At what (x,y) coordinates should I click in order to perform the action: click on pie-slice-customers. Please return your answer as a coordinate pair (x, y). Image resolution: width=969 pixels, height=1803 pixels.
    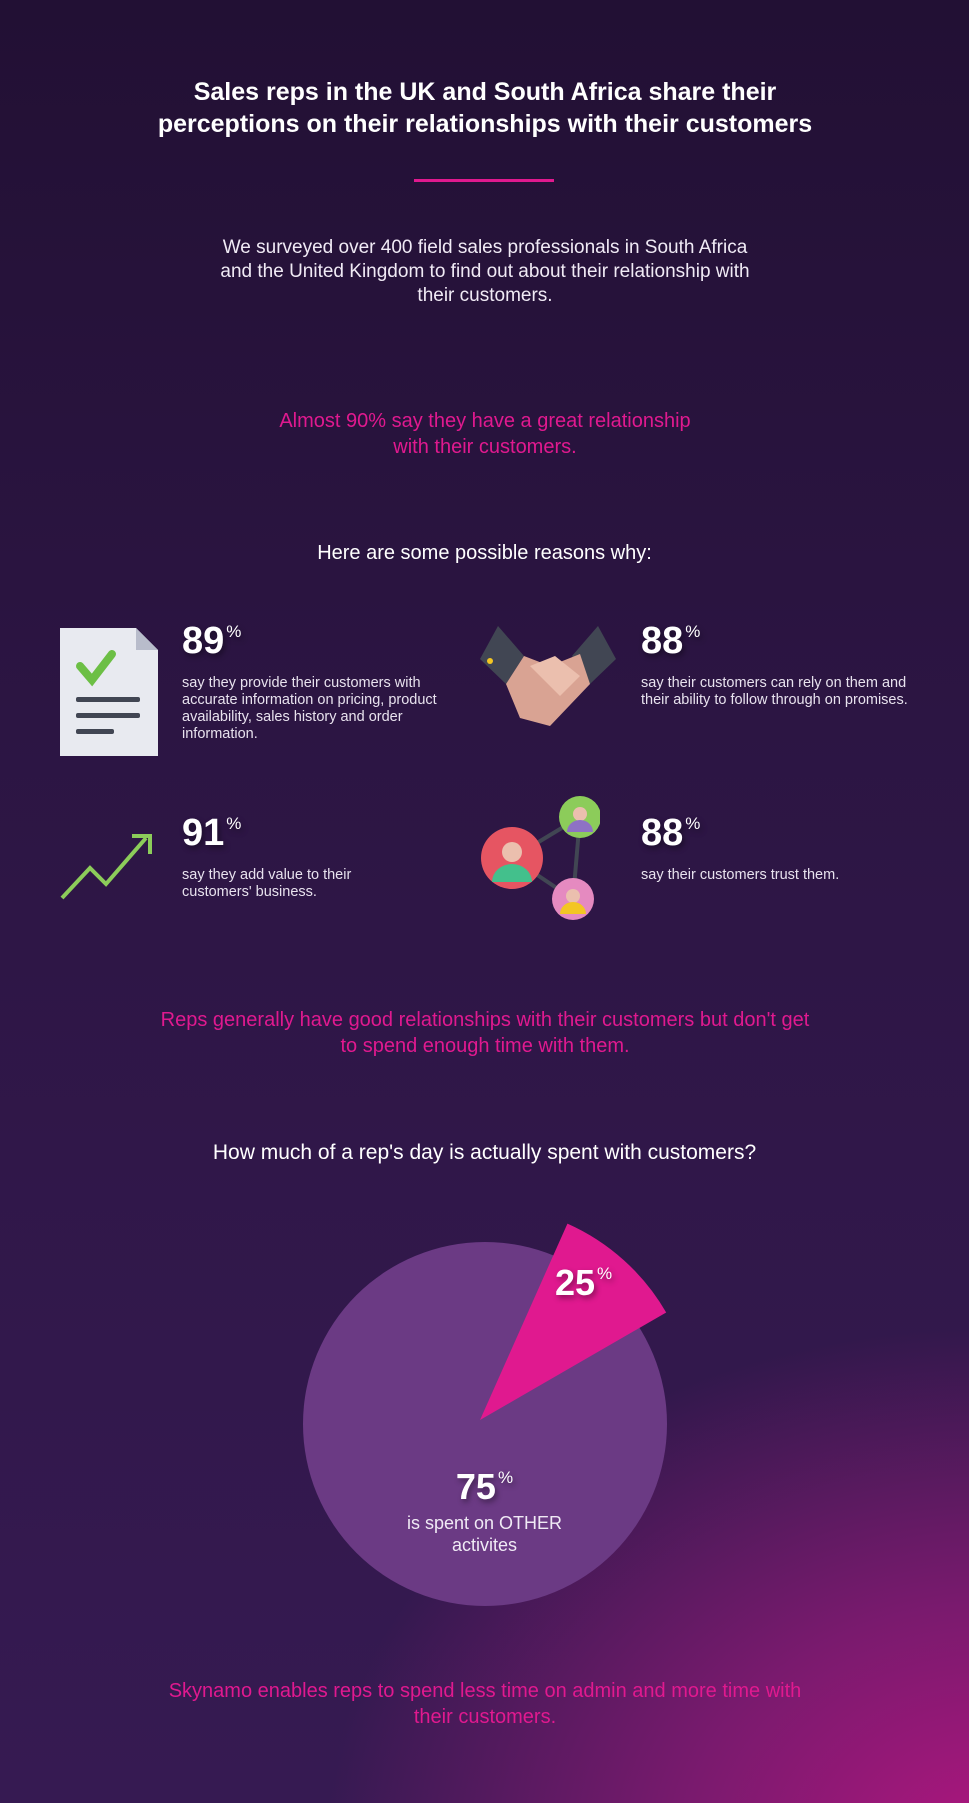
    Looking at the image, I should click on (573, 1321).